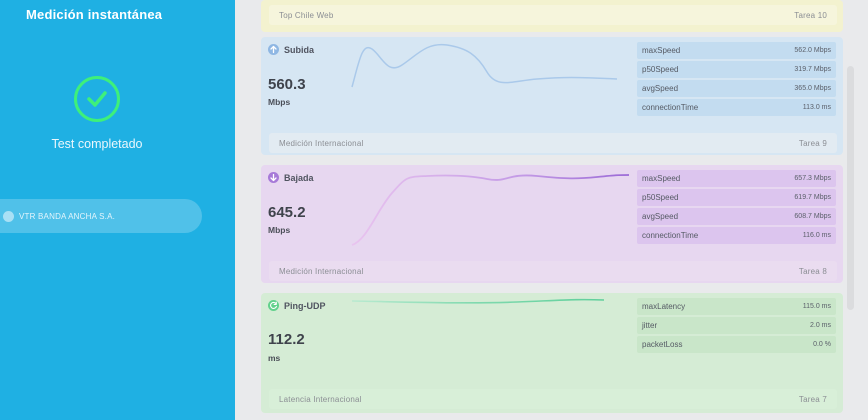  What do you see at coordinates (484, 65) in the screenshot?
I see `upload-sparkline` at bounding box center [484, 65].